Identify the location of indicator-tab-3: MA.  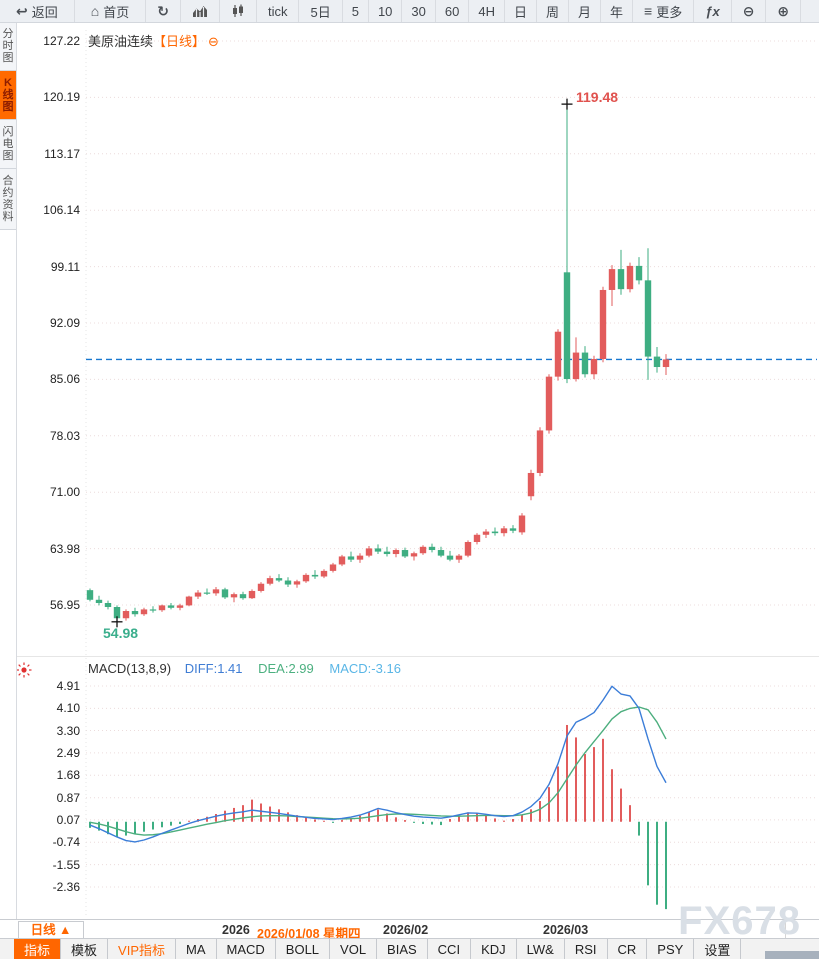
(196, 949).